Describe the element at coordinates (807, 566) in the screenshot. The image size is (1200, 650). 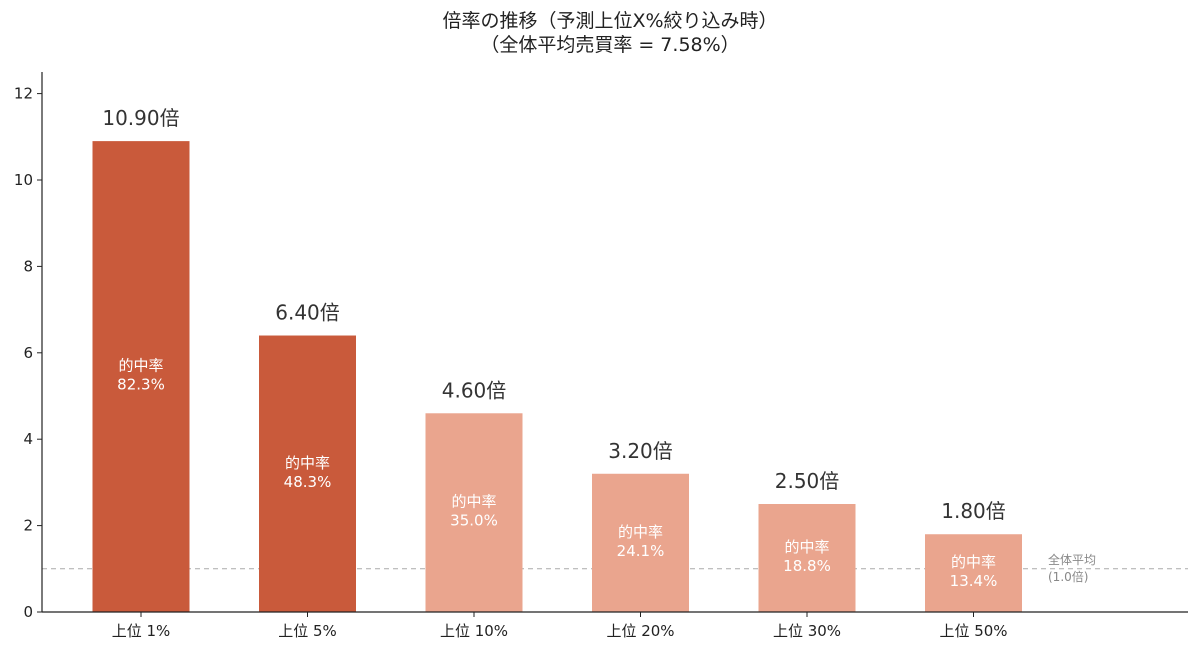
I see `bar-hit-rate-value: 18.8%` at that location.